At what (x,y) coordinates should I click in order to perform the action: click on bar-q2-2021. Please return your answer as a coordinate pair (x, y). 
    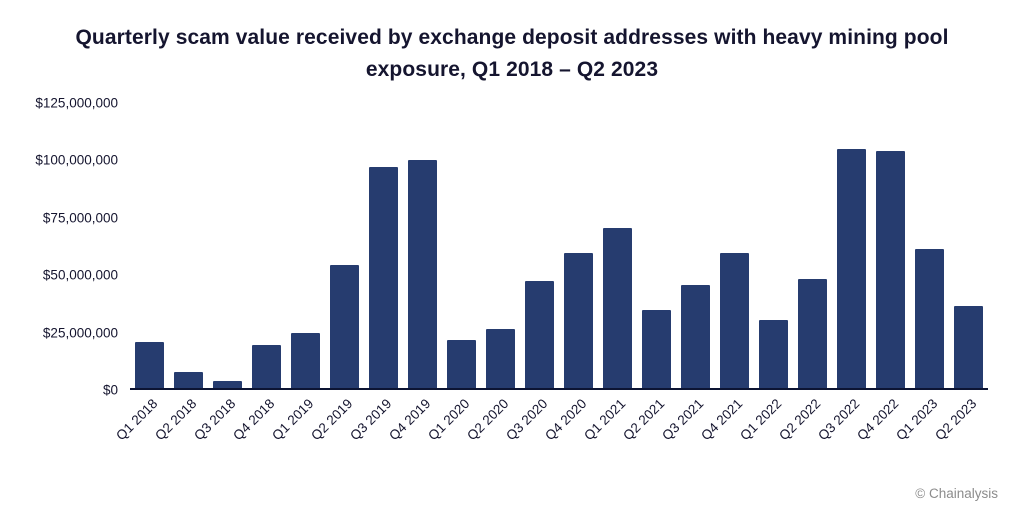
    Looking at the image, I should click on (656, 349).